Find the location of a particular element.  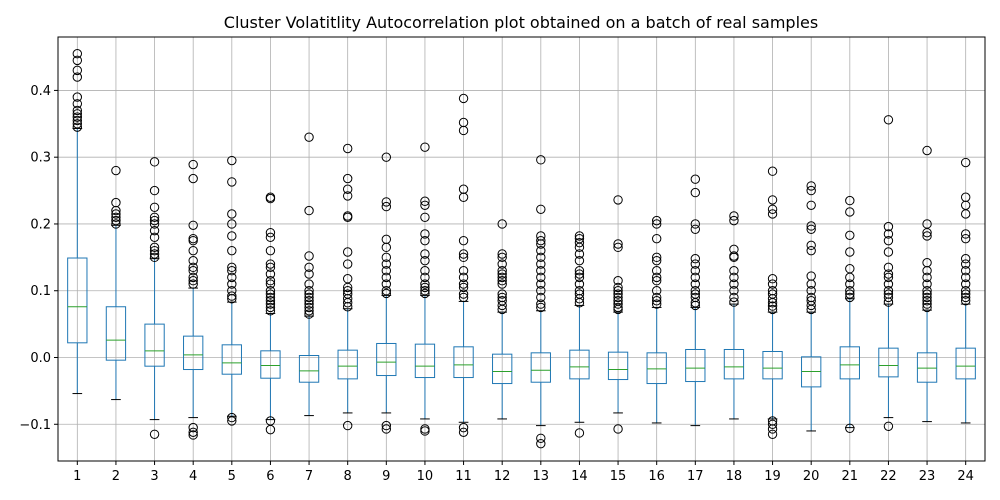

x-tick-label: 1 is located at coordinates (77, 476).